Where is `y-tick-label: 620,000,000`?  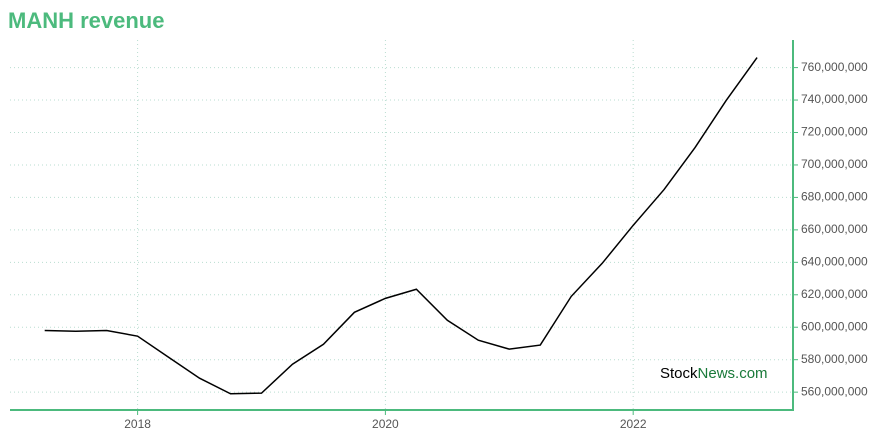 y-tick-label: 620,000,000 is located at coordinates (834, 294).